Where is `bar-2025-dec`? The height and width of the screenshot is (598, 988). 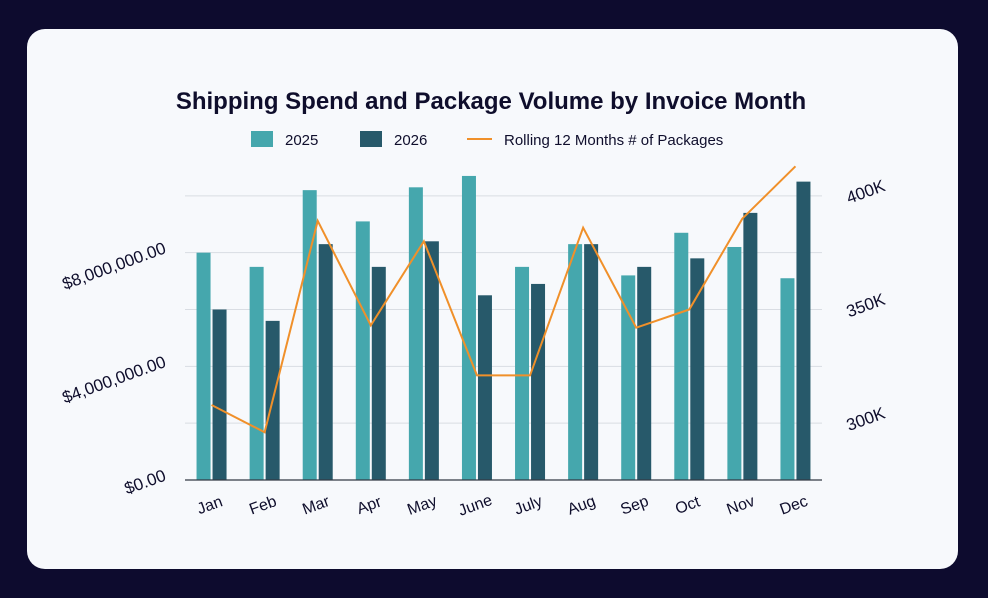 bar-2025-dec is located at coordinates (787, 379).